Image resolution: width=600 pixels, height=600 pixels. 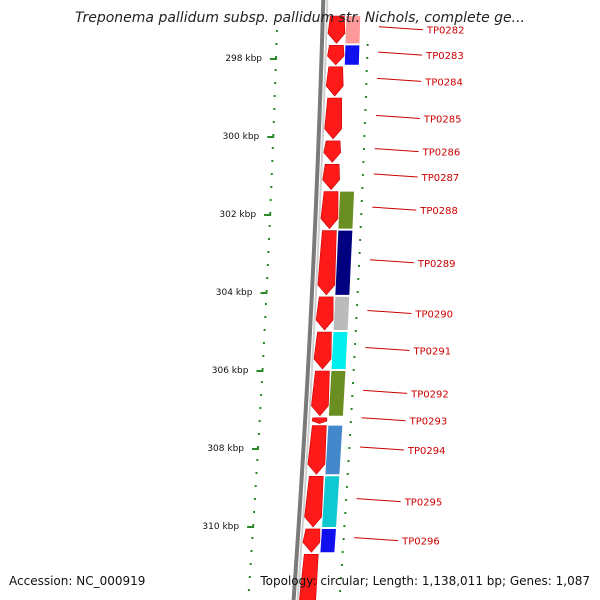 What do you see at coordinates (442, 119) in the screenshot?
I see `gene-label: TP0285` at bounding box center [442, 119].